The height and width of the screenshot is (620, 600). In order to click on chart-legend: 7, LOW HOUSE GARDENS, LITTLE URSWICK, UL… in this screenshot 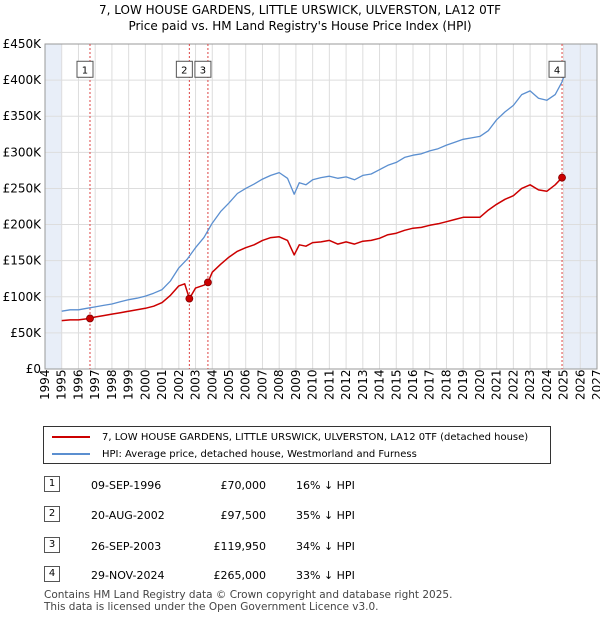, I will do `click(297, 445)`.